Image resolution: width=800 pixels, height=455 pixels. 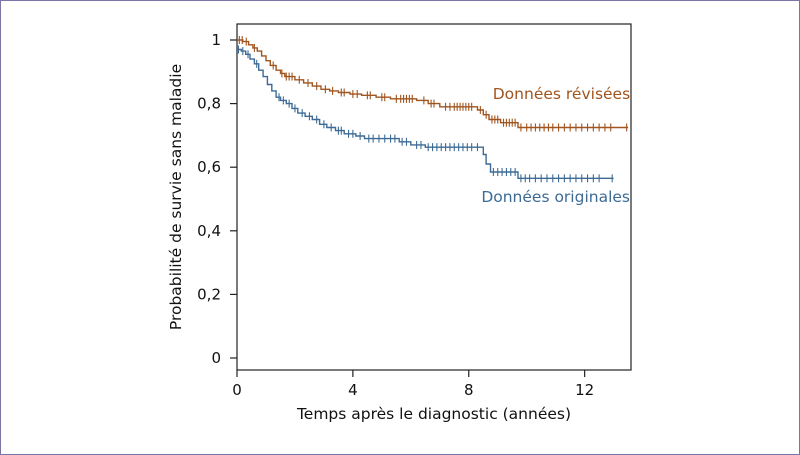 I want to click on y-axis-title: Probabilité de survie sans maladie, so click(x=176, y=197).